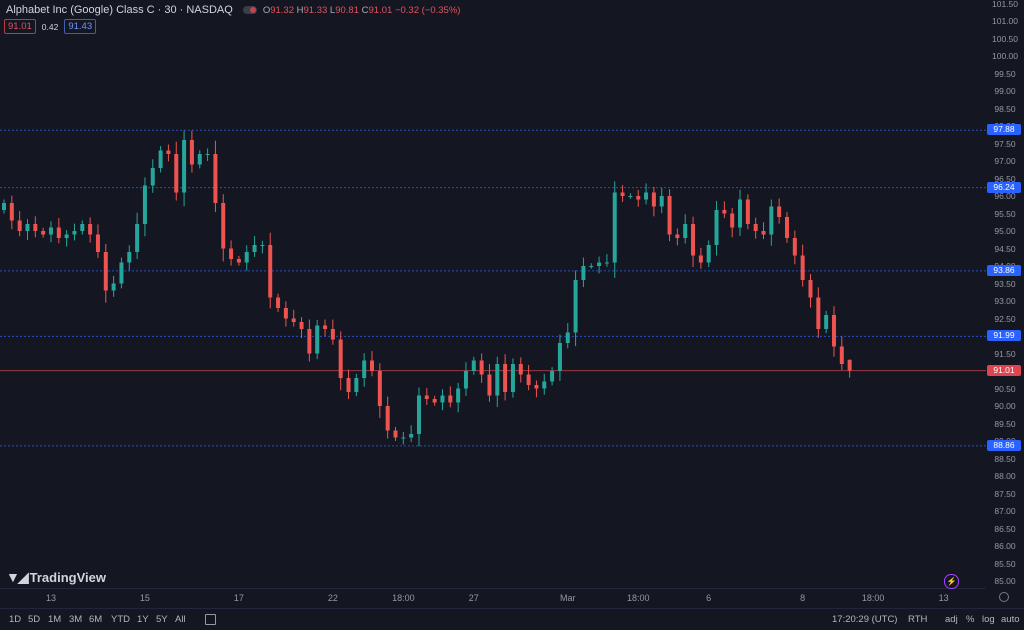 The height and width of the screenshot is (630, 1024). What do you see at coordinates (56, 577) in the screenshot?
I see `tradingview-logo: ▼◢ TradingView` at bounding box center [56, 577].